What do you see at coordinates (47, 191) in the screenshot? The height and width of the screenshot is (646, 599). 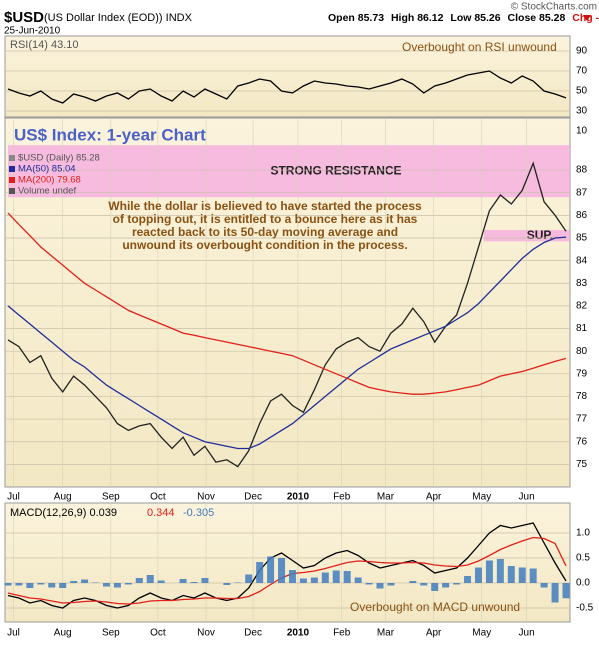 I see `legend-label: Volume undef` at bounding box center [47, 191].